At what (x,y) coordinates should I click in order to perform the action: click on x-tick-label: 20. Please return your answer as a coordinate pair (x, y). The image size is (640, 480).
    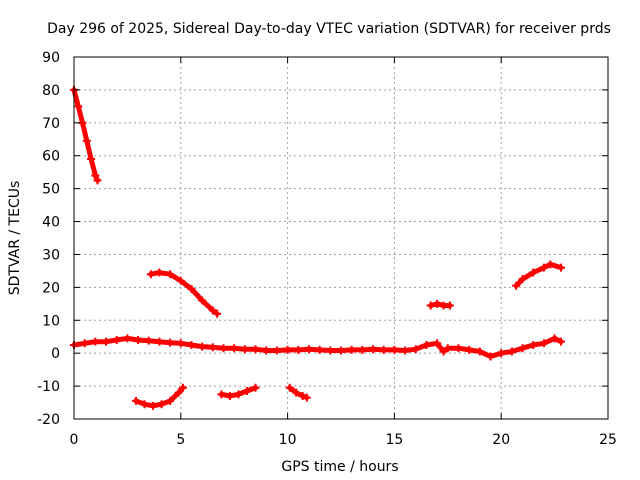
    Looking at the image, I should click on (501, 440).